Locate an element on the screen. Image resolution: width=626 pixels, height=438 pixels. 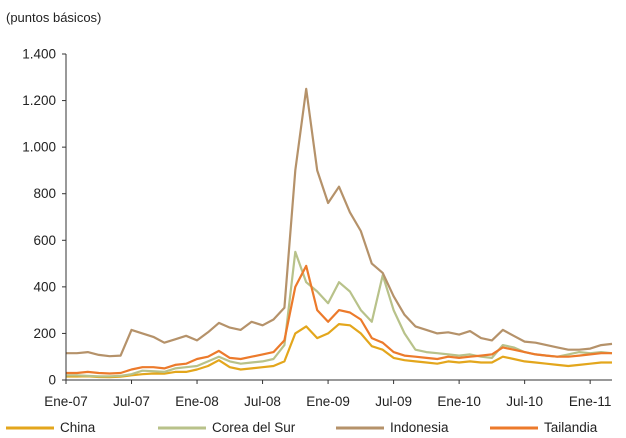
y-tick-label: 0 is located at coordinates (52, 380).